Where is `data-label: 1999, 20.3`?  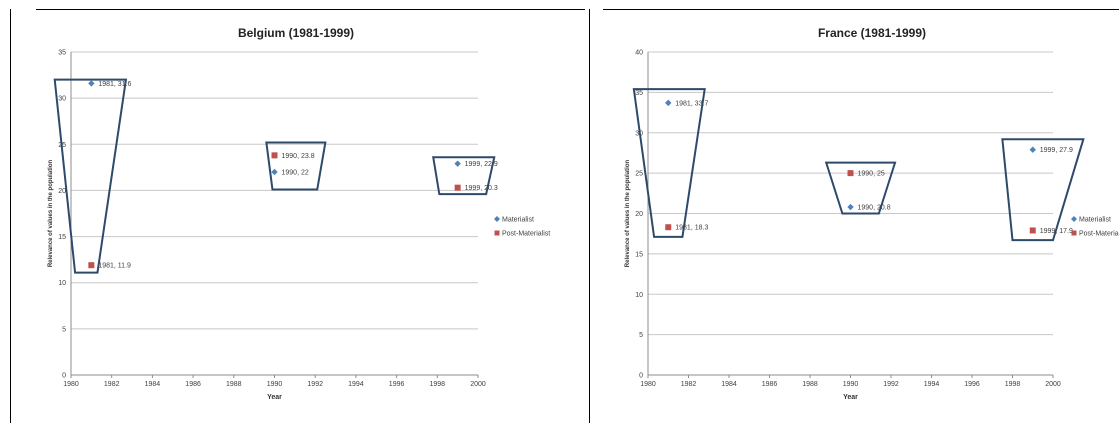 data-label: 1999, 20.3 is located at coordinates (481, 188).